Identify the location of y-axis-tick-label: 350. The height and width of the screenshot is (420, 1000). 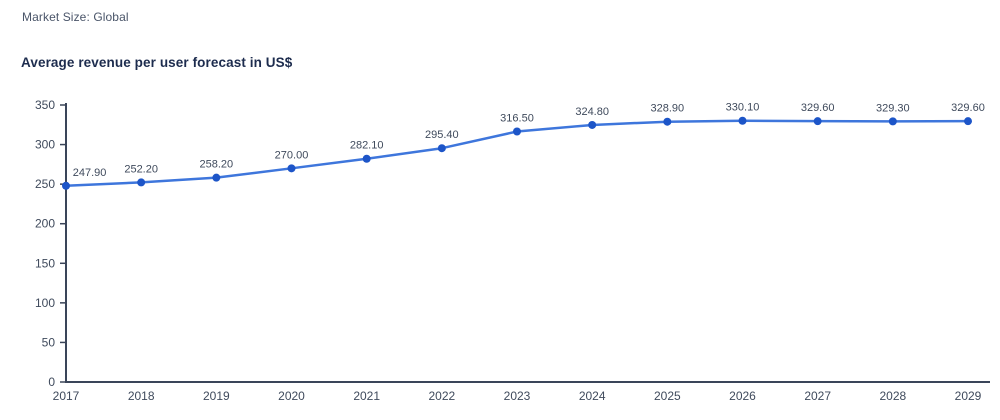
(45, 105).